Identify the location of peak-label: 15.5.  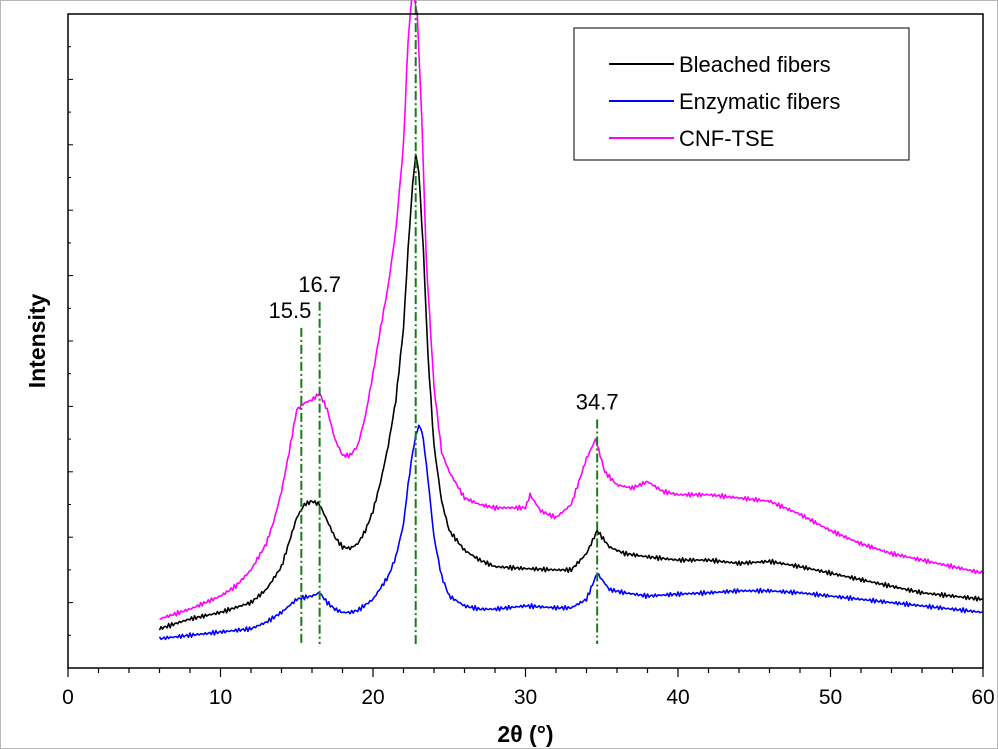
(289, 310).